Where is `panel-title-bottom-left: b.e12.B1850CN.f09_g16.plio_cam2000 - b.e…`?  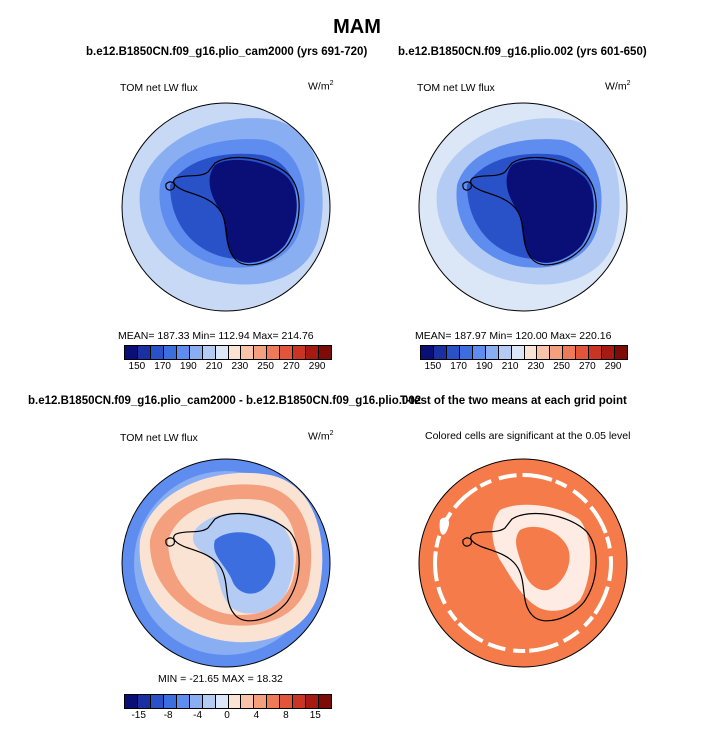 panel-title-bottom-left: b.e12.B1850CN.f09_g16.plio_cam2000 - b.e… is located at coordinates (225, 401).